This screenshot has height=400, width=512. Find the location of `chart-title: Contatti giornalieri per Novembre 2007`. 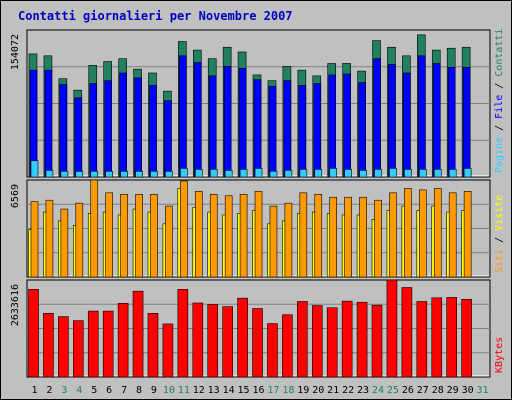

chart-title: Contatti giornalieri per Novembre 2007 is located at coordinates (155, 16).